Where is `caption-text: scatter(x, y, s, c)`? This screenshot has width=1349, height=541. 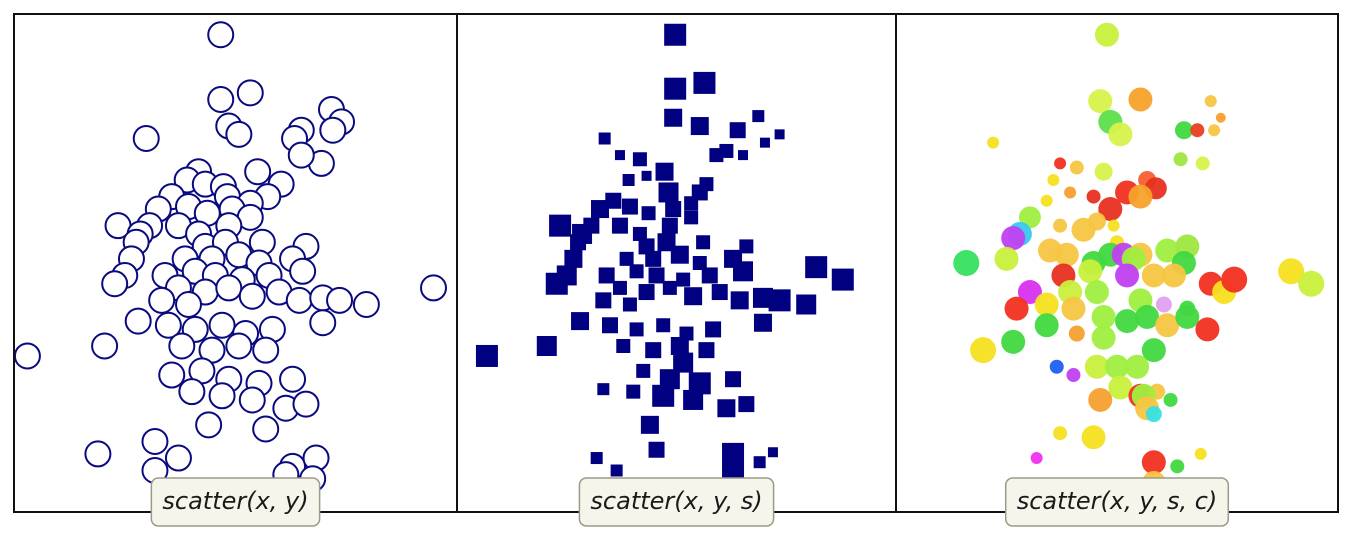 caption-text: scatter(x, y, s, c) is located at coordinates (1117, 501).